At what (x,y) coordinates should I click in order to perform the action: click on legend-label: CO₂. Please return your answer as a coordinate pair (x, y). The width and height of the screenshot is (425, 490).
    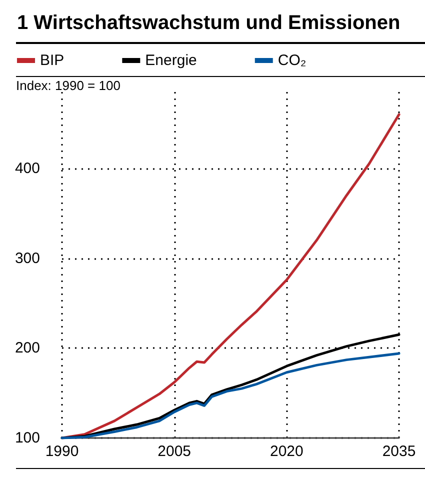
    Looking at the image, I should click on (292, 60).